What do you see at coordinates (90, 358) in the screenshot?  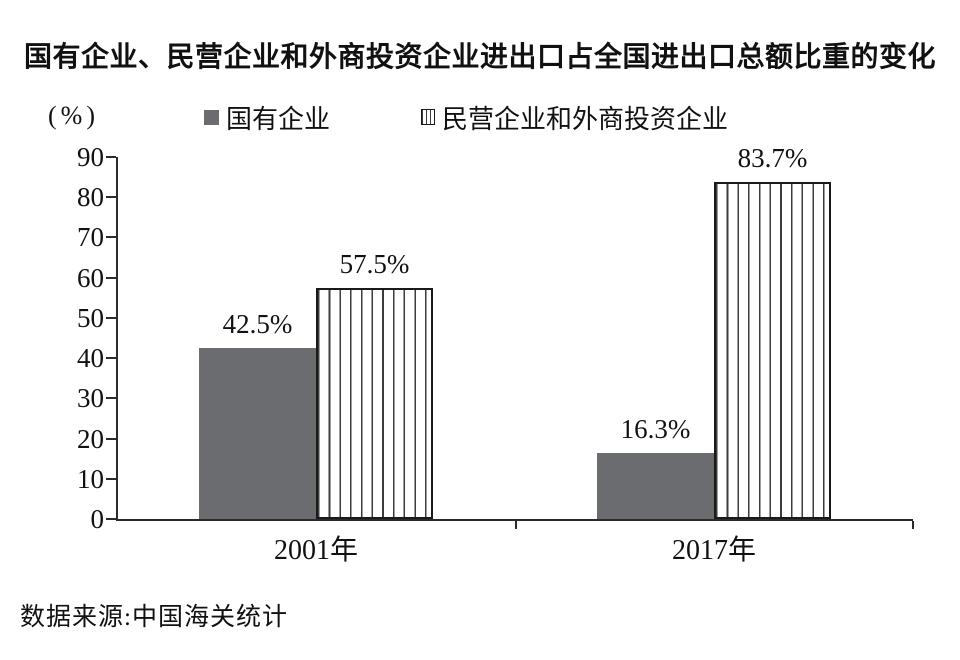 I see `y-tick-label: 40` at bounding box center [90, 358].